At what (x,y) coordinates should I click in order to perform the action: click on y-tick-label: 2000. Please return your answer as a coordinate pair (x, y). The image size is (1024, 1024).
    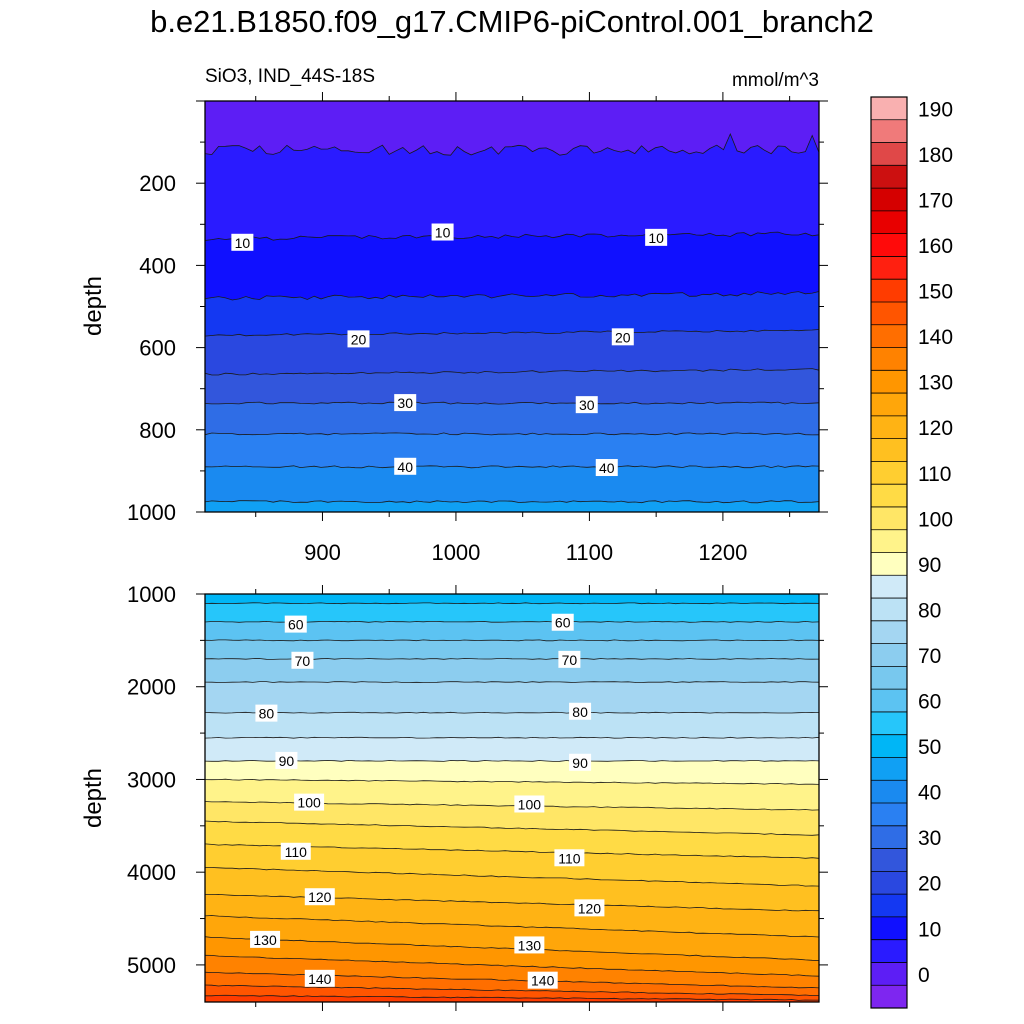
    Looking at the image, I should click on (151, 687).